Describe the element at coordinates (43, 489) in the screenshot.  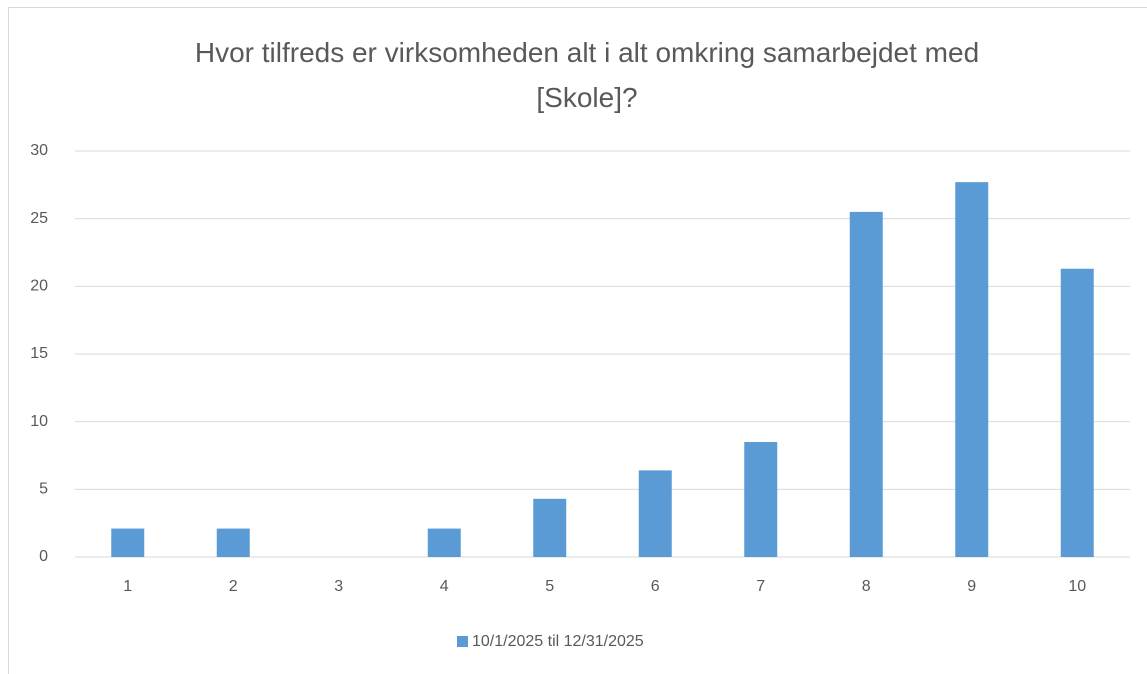
I see `y-tick-label: 5` at that location.